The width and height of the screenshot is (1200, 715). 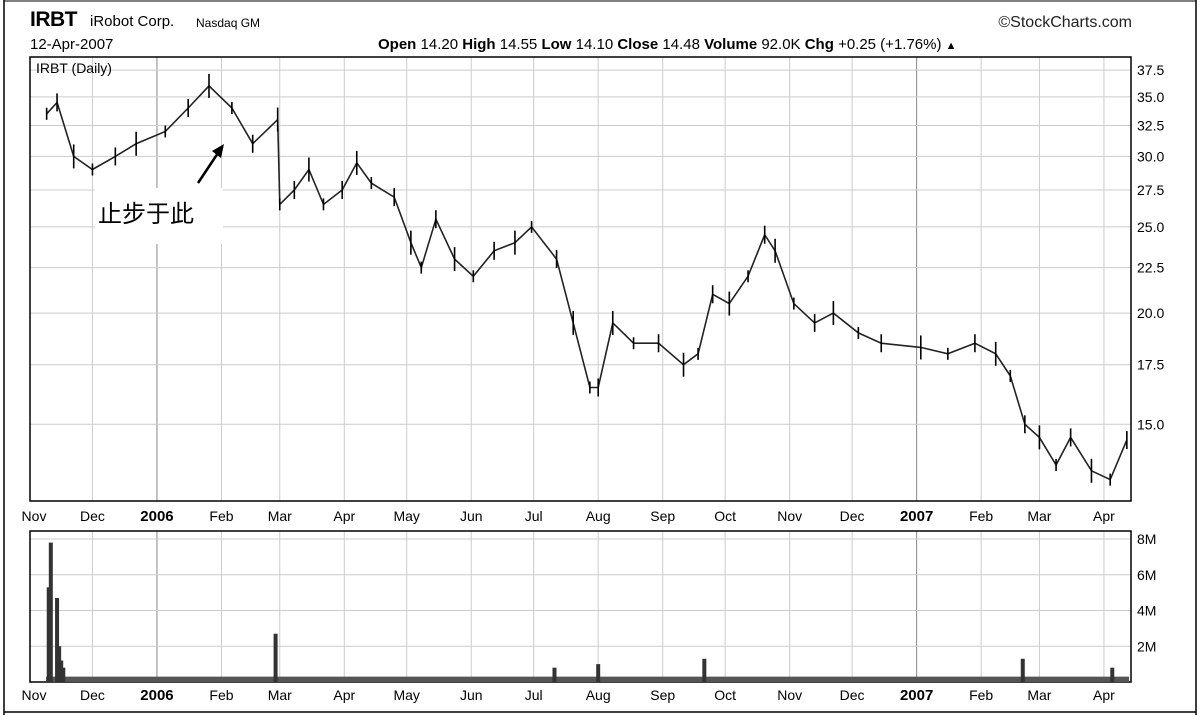 What do you see at coordinates (54, 19) in the screenshot?
I see `ticker-symbol: IRBT` at bounding box center [54, 19].